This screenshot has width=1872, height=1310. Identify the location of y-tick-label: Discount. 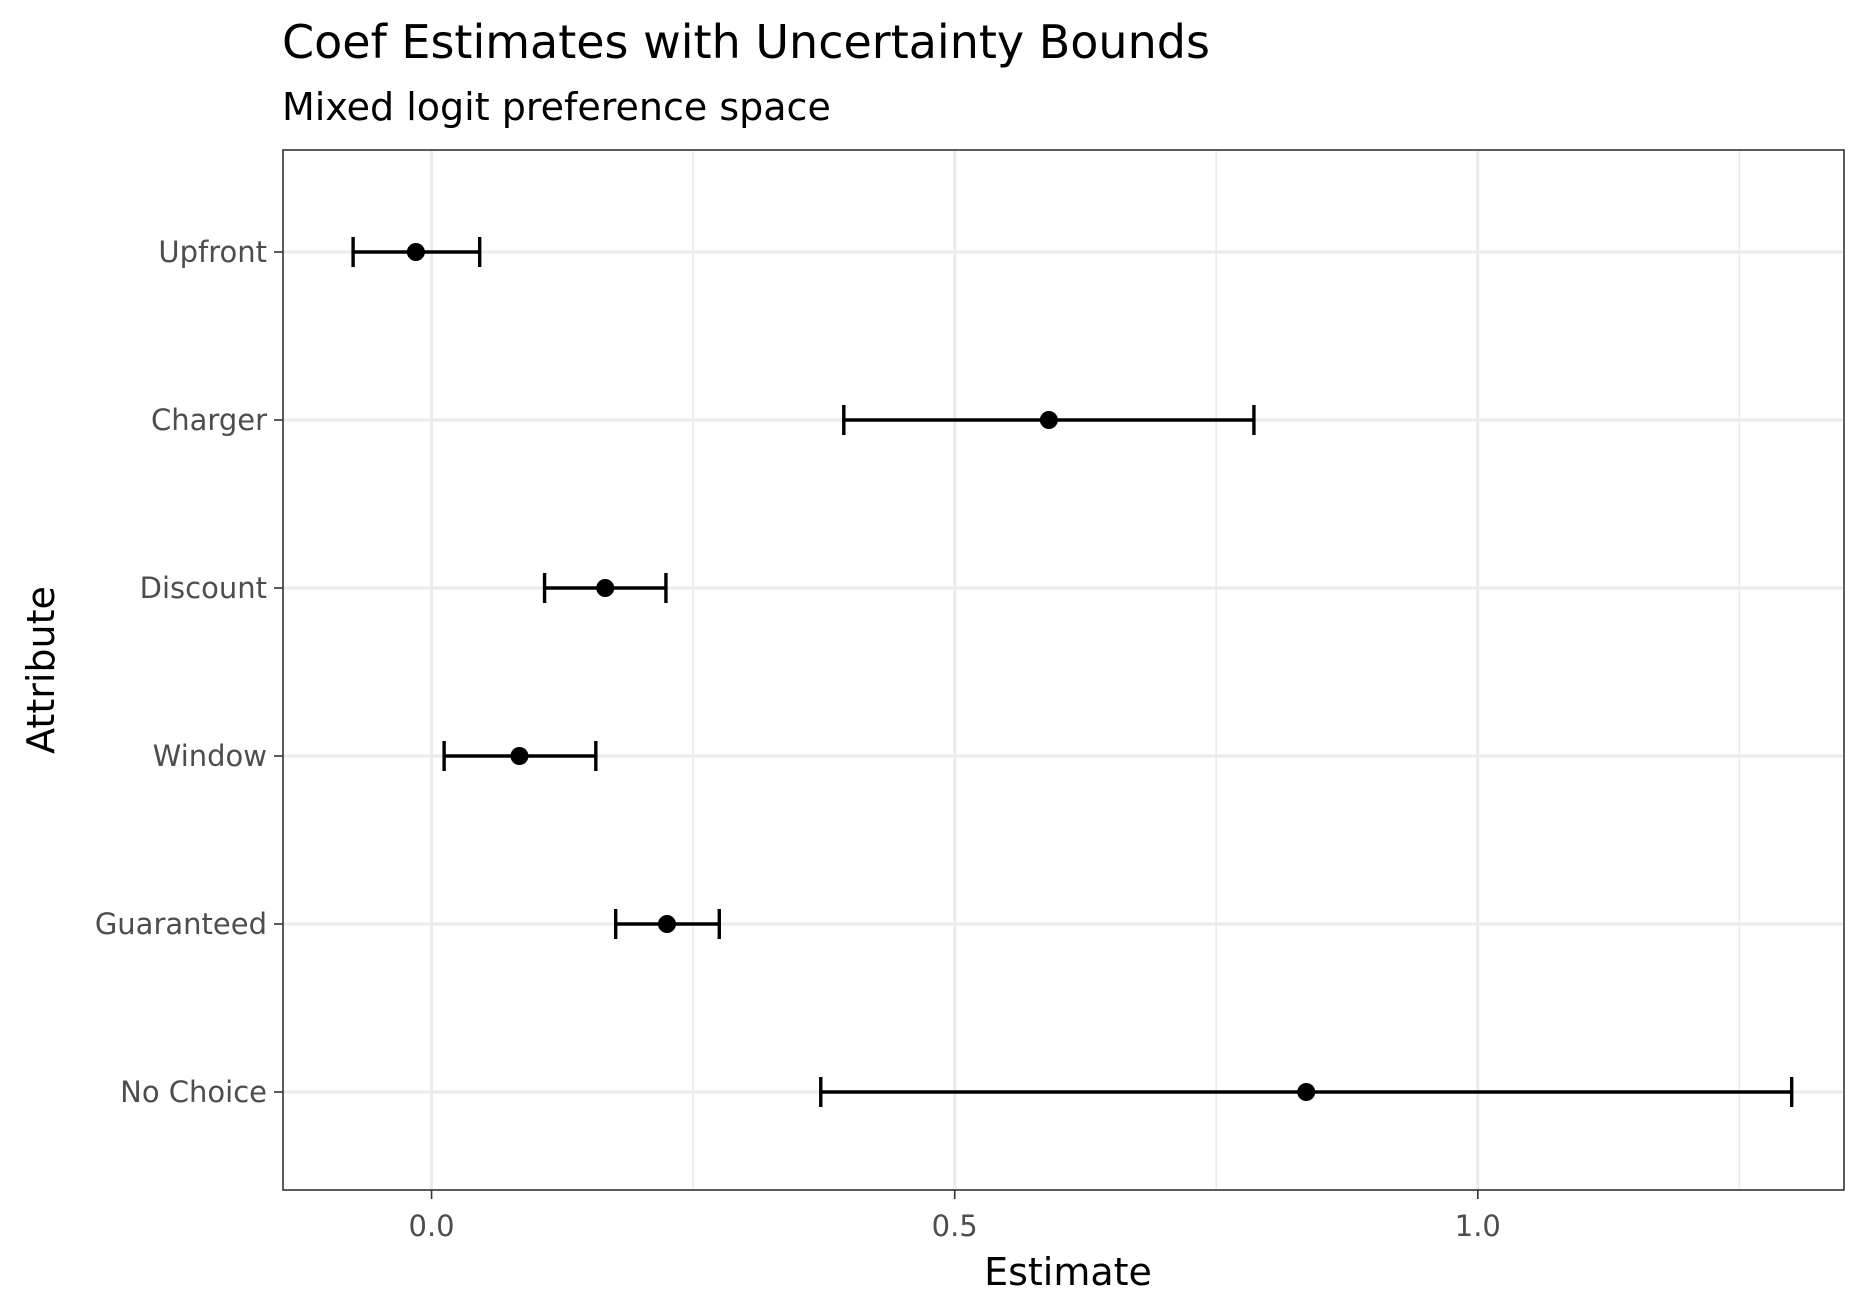
(203, 588).